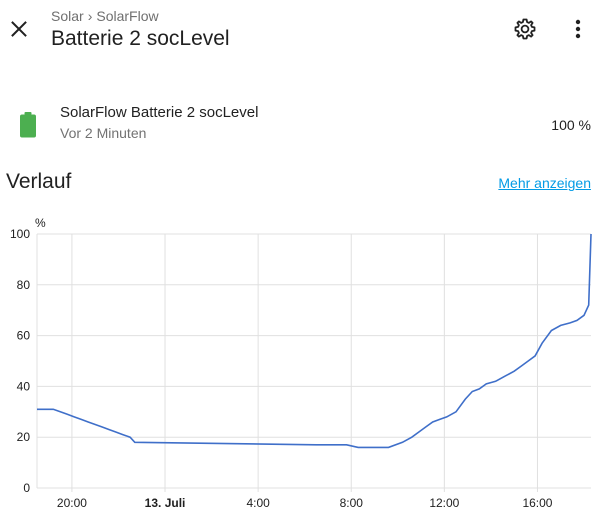  I want to click on close-icon, so click(19, 29).